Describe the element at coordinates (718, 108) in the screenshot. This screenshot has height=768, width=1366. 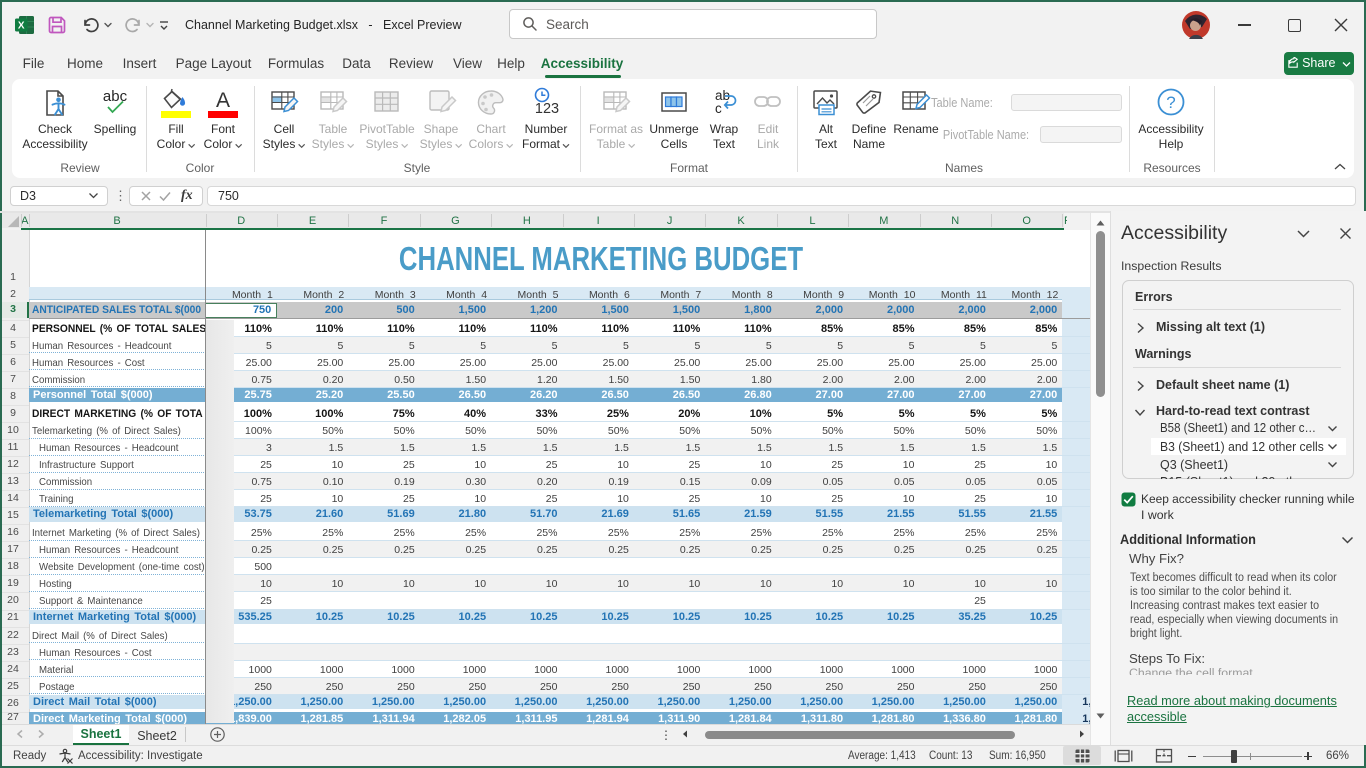
I see `svg-text: c` at that location.